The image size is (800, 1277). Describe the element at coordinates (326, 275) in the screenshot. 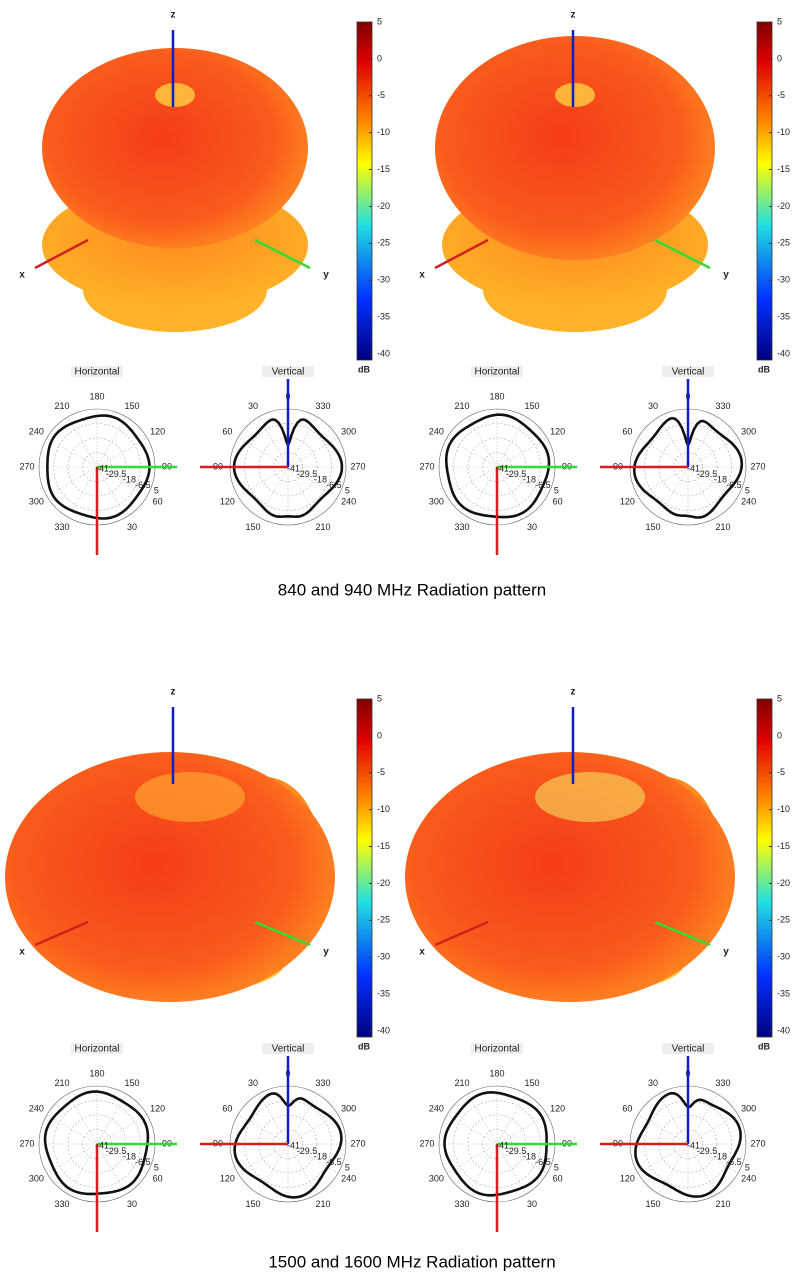

I see `axis-label: y` at that location.